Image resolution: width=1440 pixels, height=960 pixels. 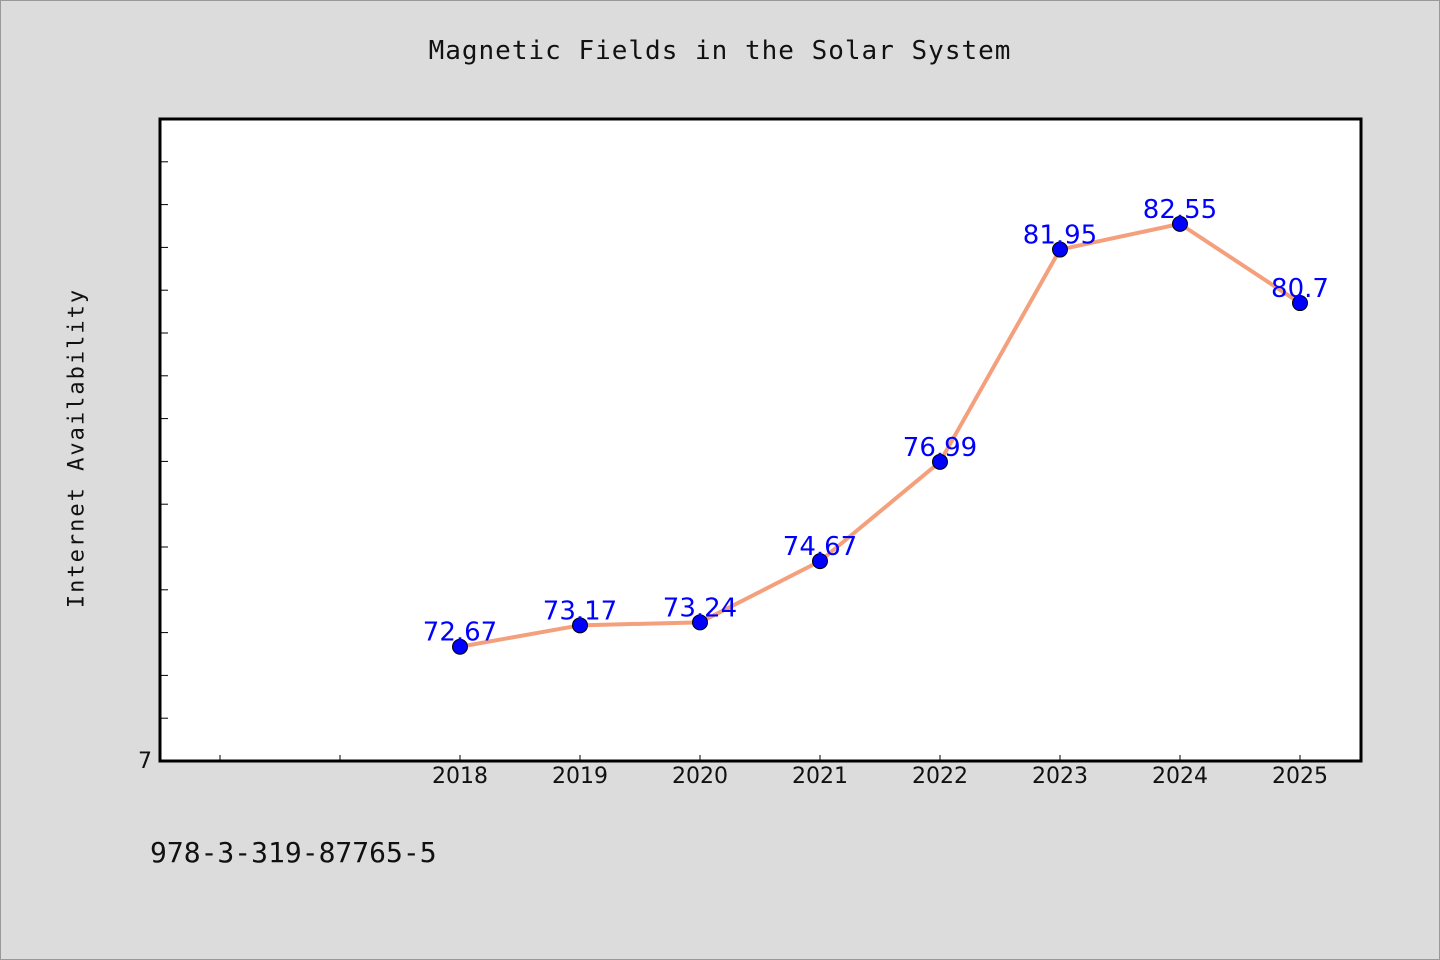 I want to click on x-tick-label: 2022, so click(x=940, y=776).